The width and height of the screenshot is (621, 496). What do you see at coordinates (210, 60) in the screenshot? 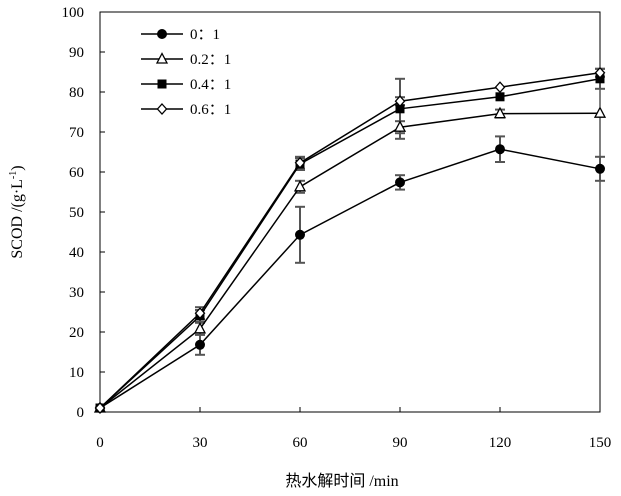
I see `legend-label: 0.2：1` at bounding box center [210, 60].